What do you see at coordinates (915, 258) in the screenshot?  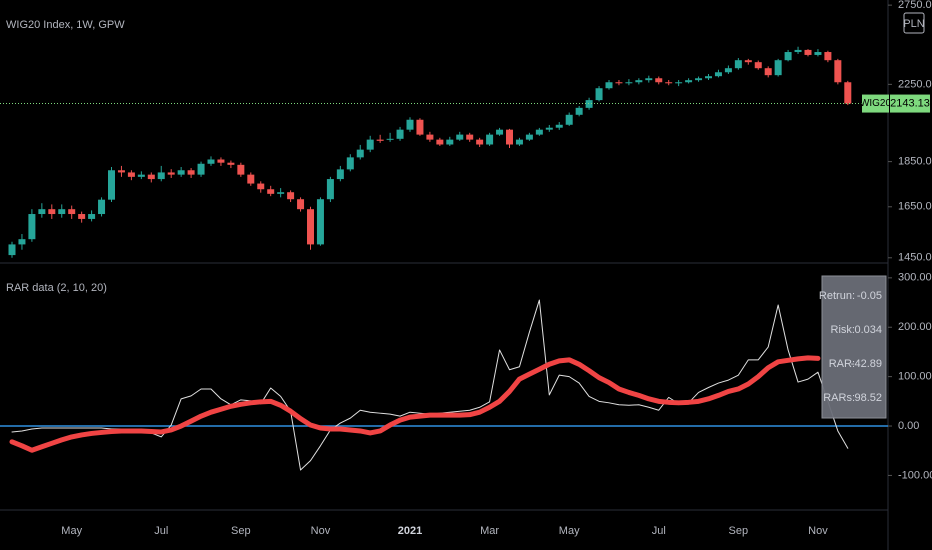 I see `y-tick-label: 1450.00` at bounding box center [915, 258].